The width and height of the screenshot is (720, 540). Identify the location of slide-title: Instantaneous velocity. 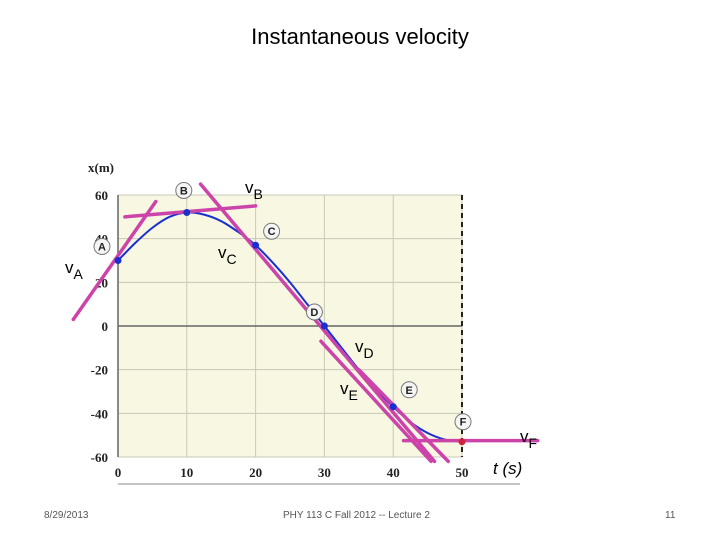
(360, 36).